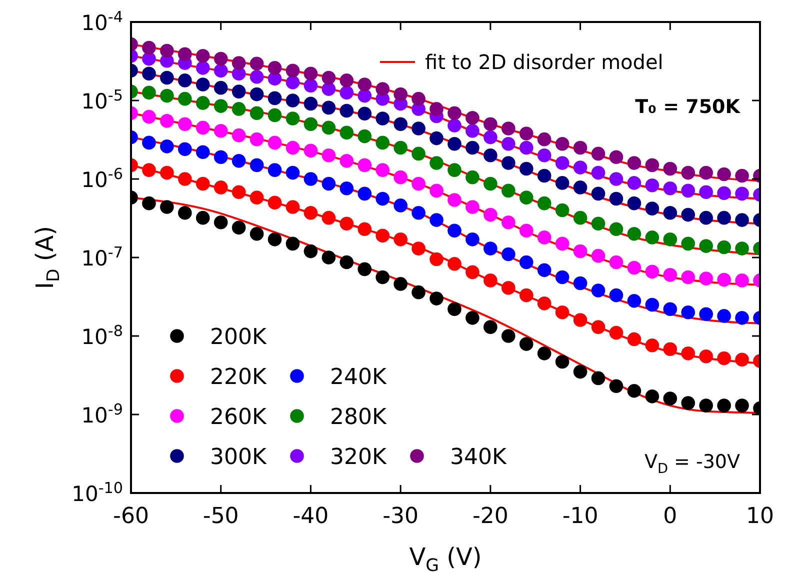  Describe the element at coordinates (102, 335) in the screenshot. I see `y-tick-label: 10$^{-8}$` at that location.